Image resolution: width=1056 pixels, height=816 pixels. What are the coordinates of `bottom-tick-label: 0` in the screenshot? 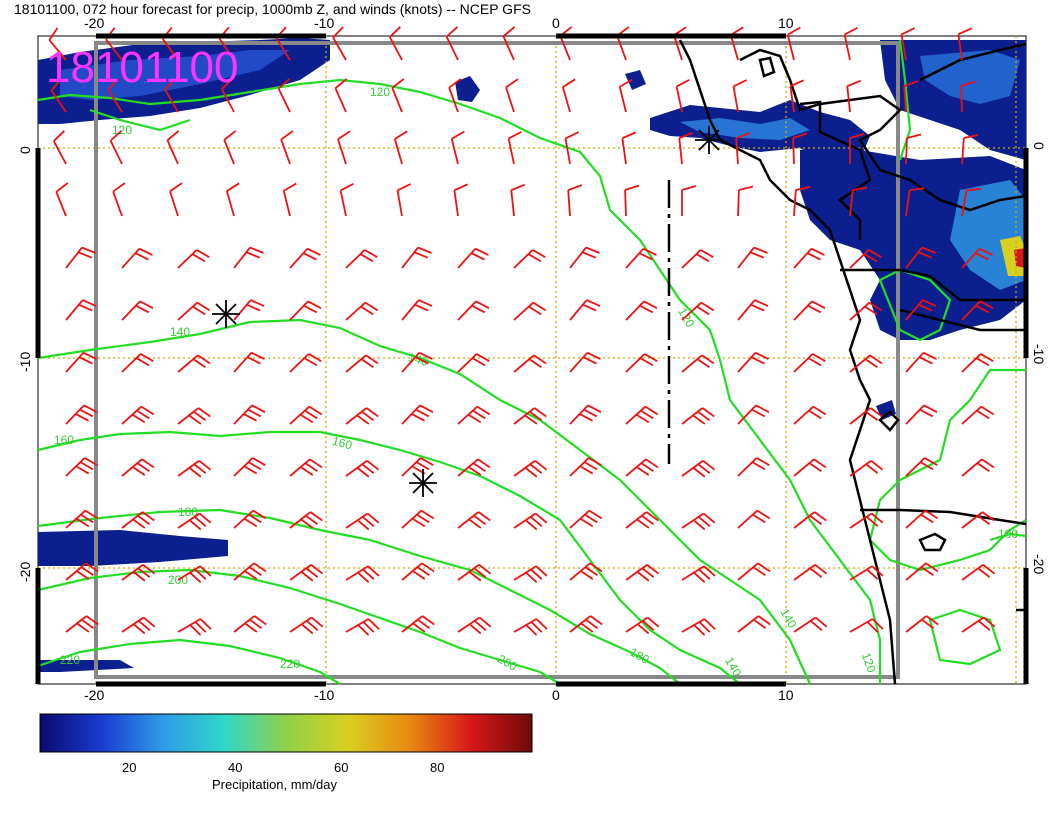 It's located at (556, 695).